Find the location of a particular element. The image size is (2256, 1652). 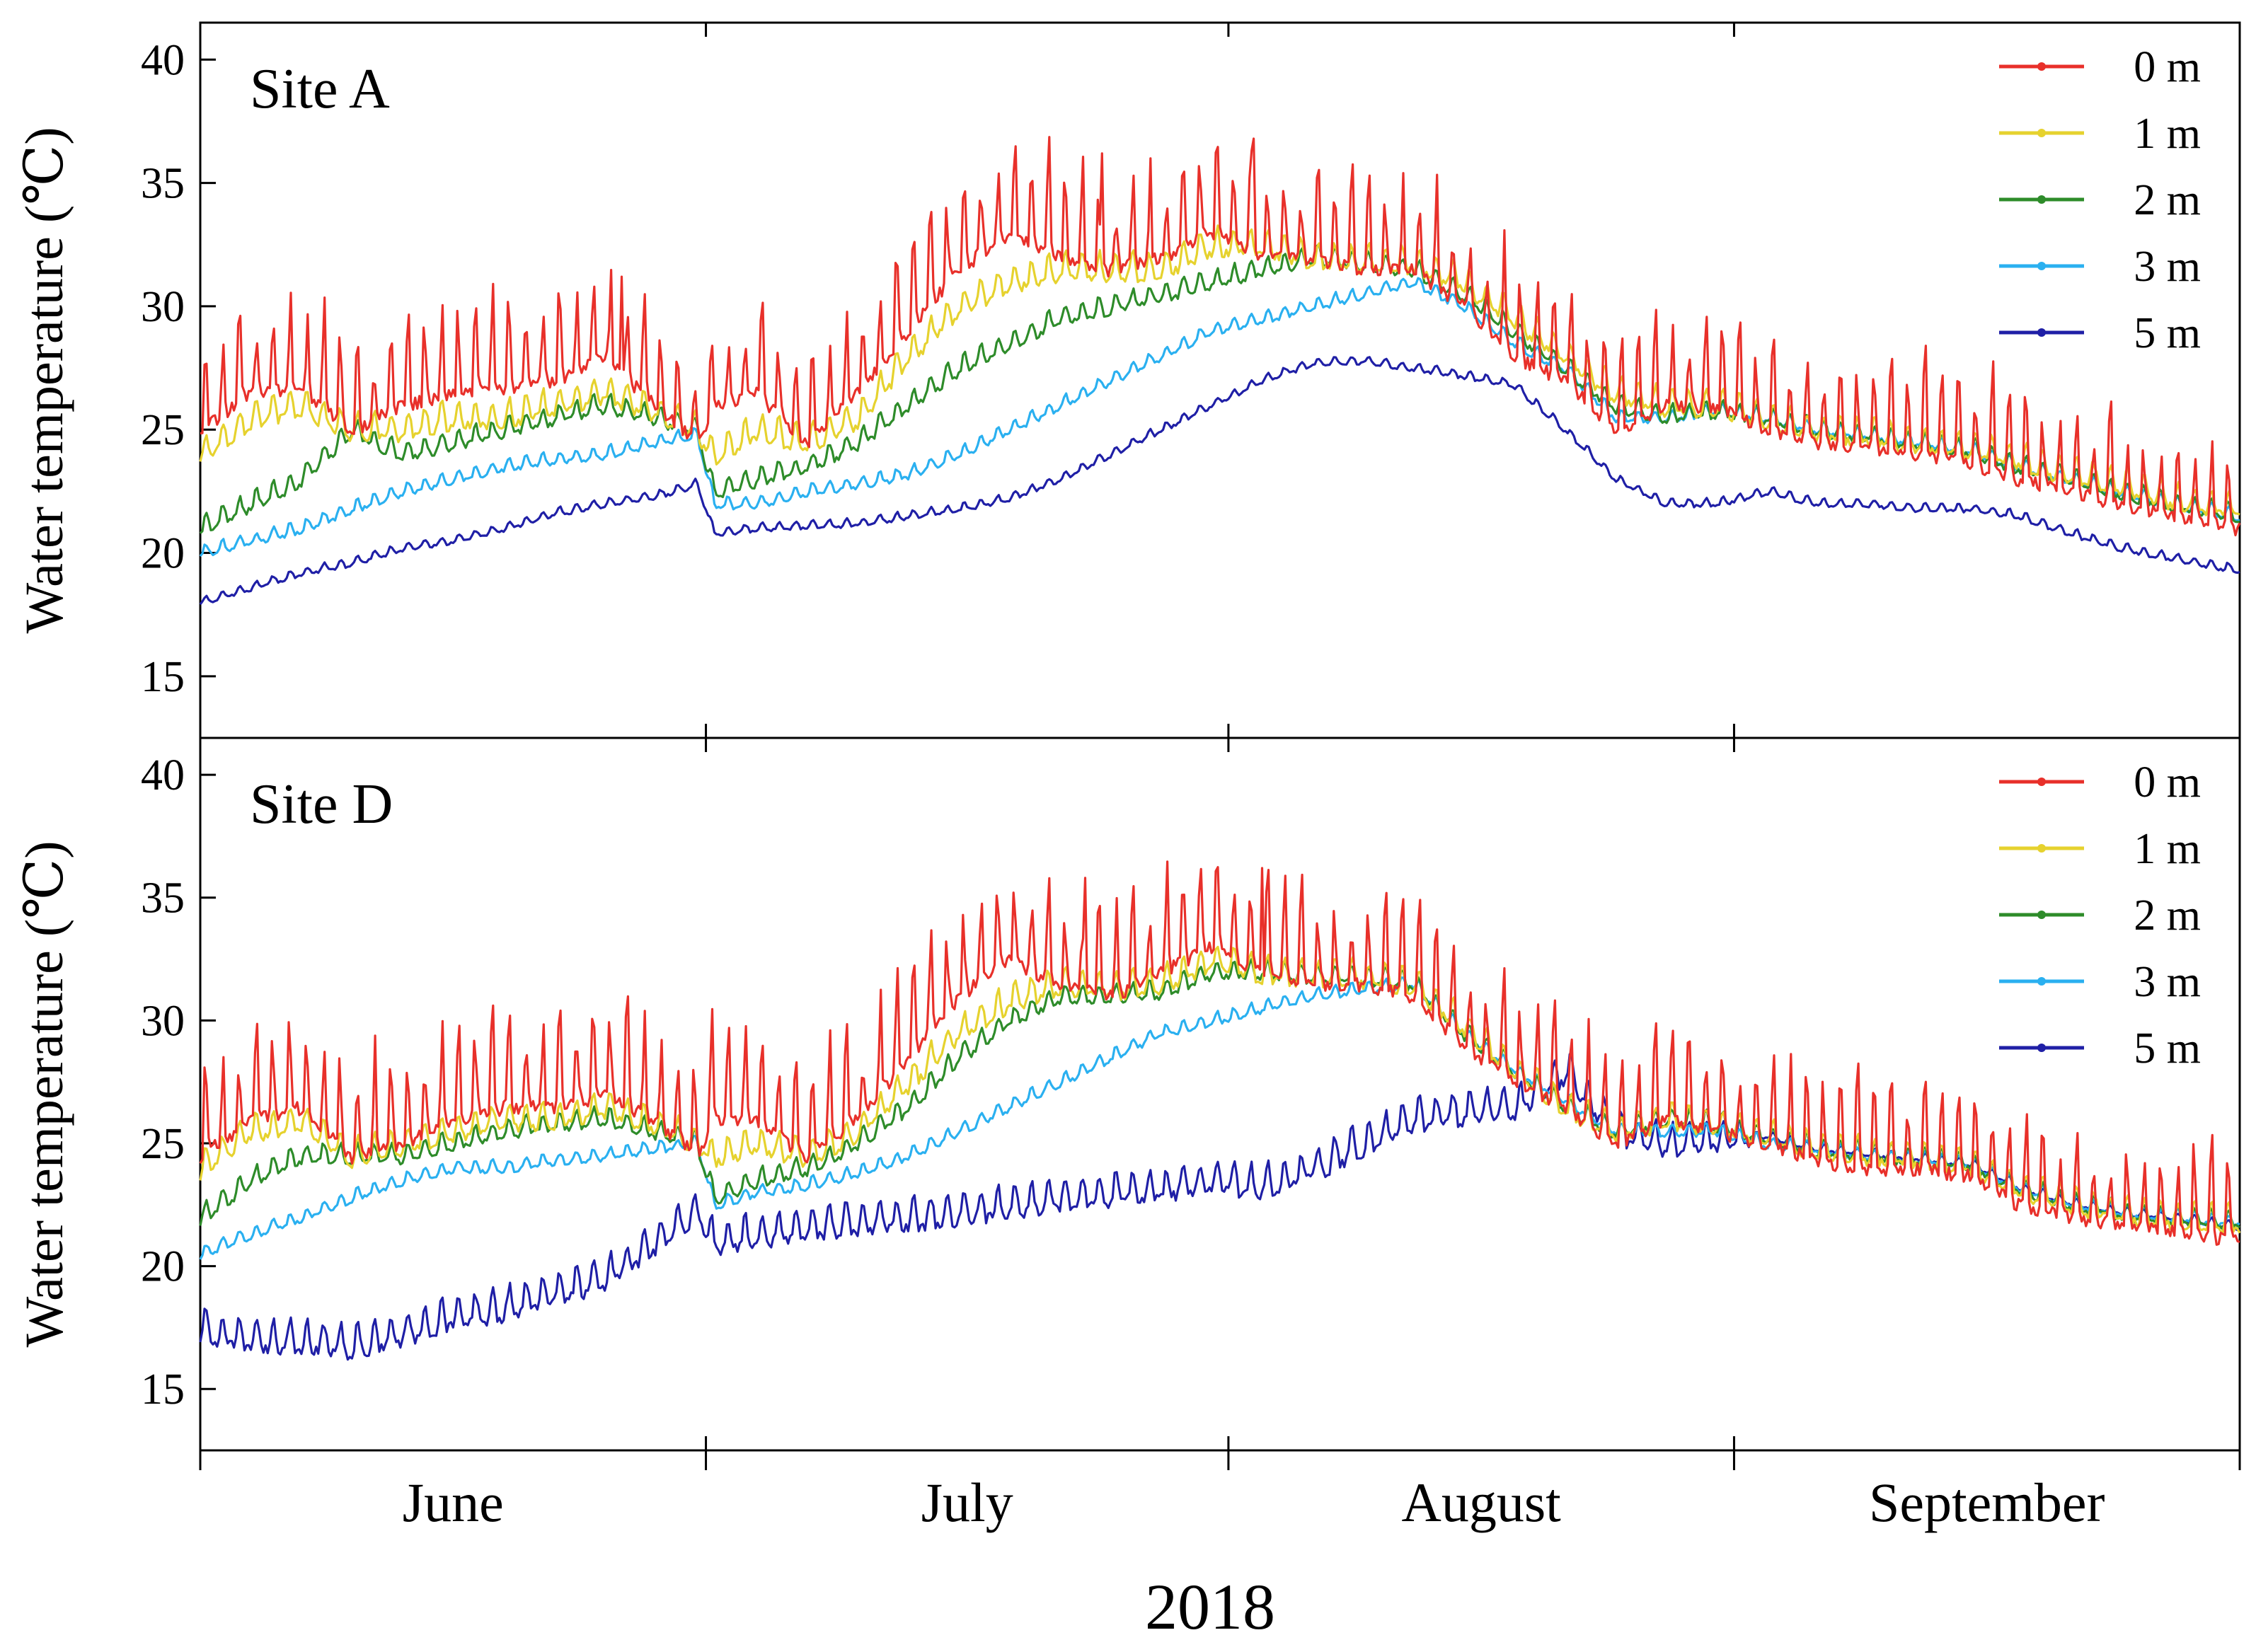

panel-title: Site A is located at coordinates (320, 89).